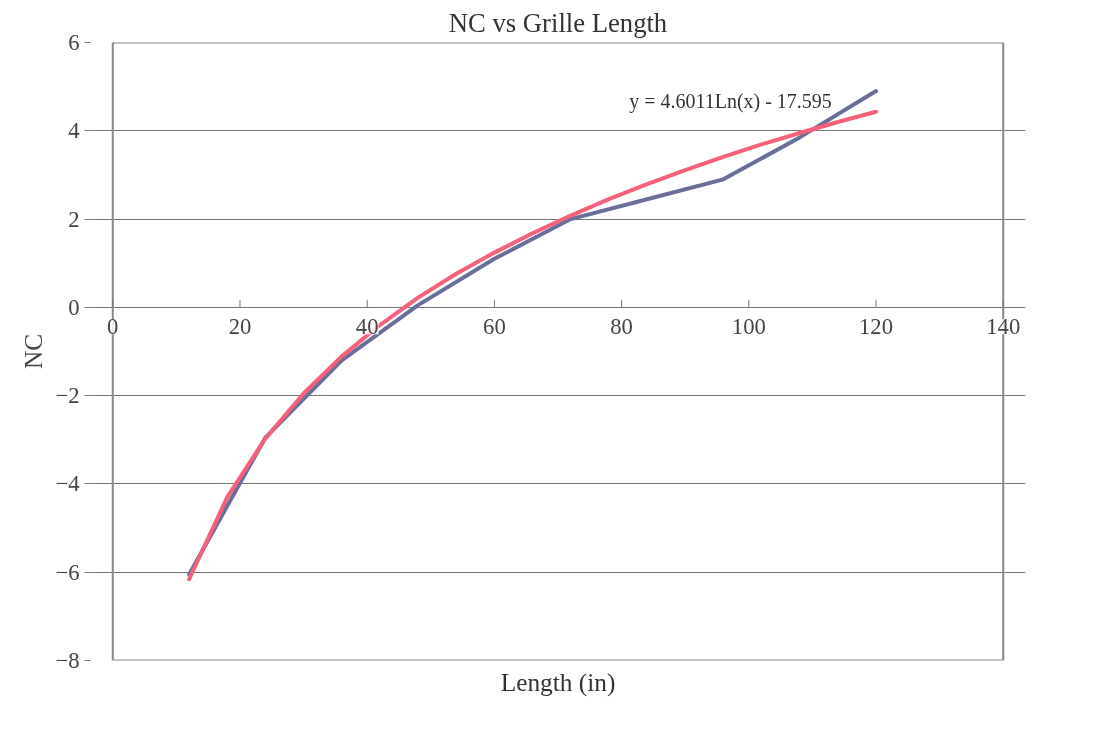 The image size is (1117, 734). What do you see at coordinates (67, 572) in the screenshot?
I see `y-tick-label: −6` at bounding box center [67, 572].